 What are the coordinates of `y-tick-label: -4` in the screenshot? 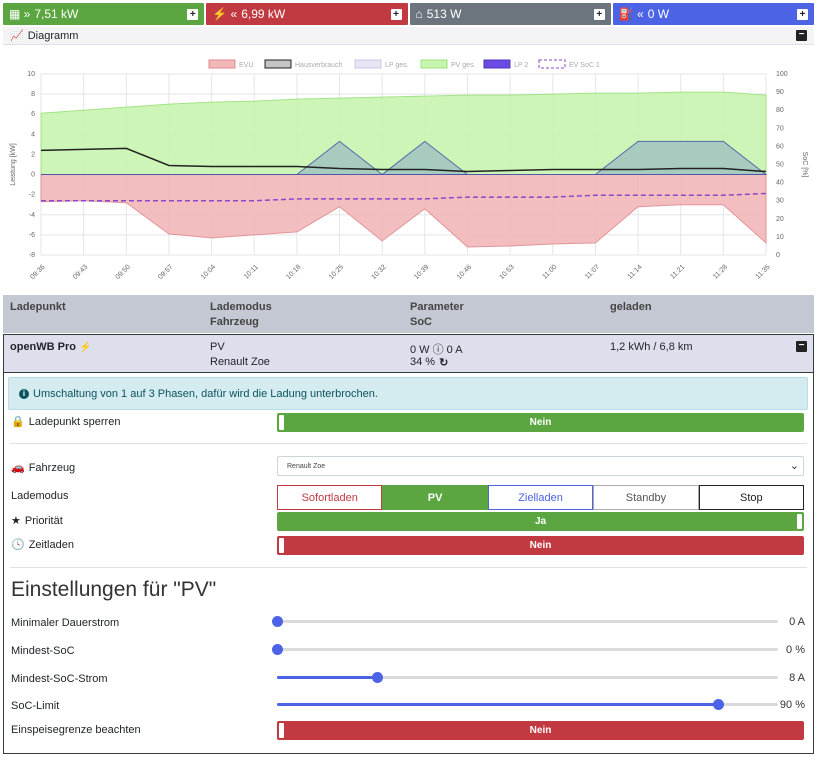 It's located at (32, 215).